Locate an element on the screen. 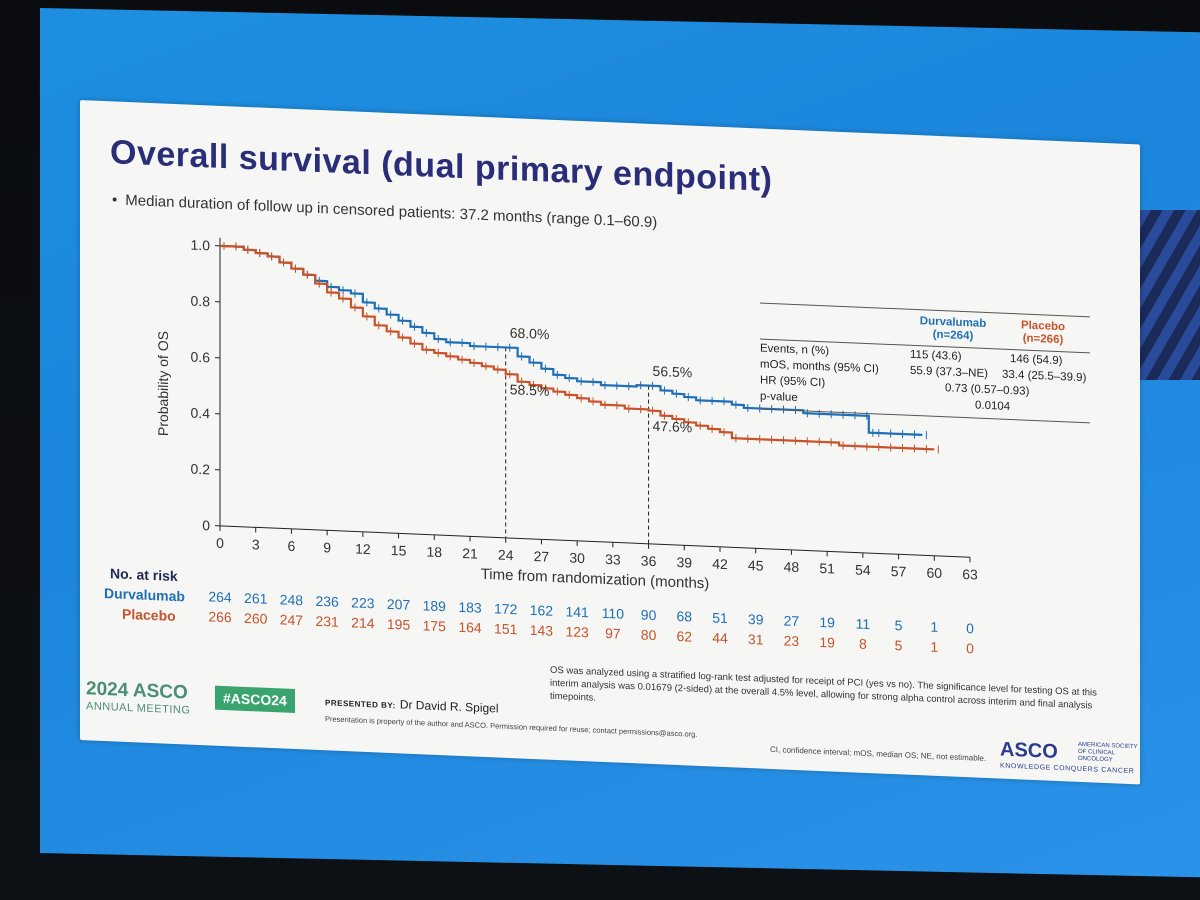  x-tick-label: 27 is located at coordinates (542, 556).